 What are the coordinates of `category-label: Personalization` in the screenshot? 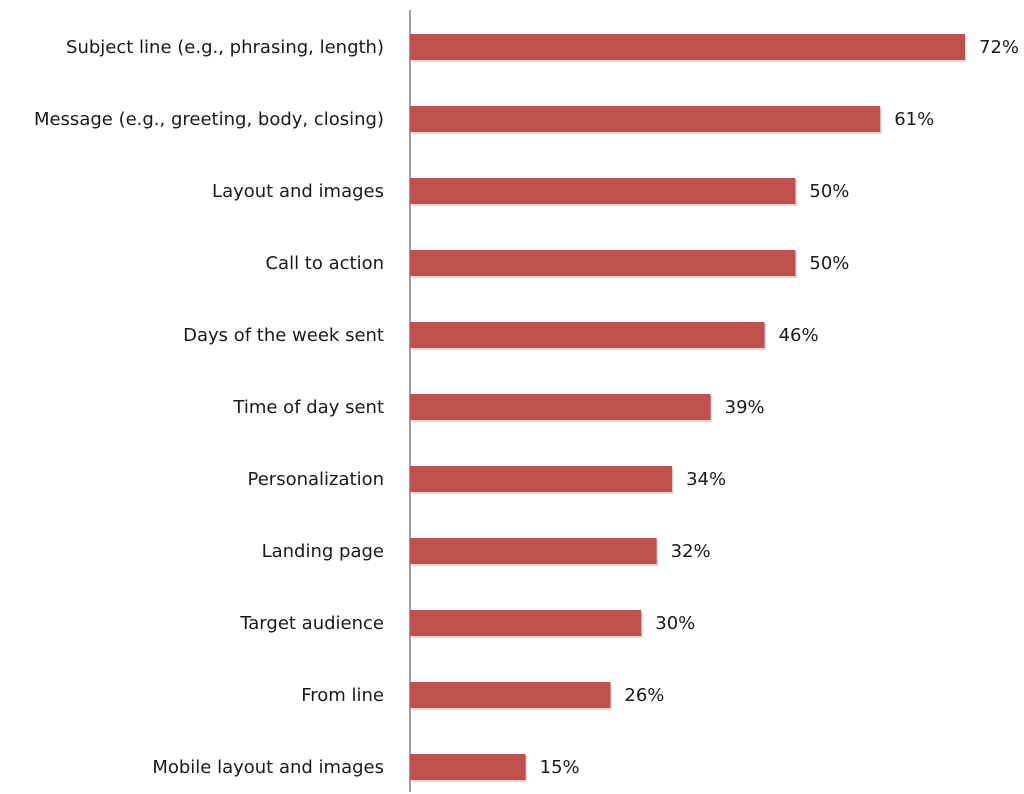 It's located at (316, 479).